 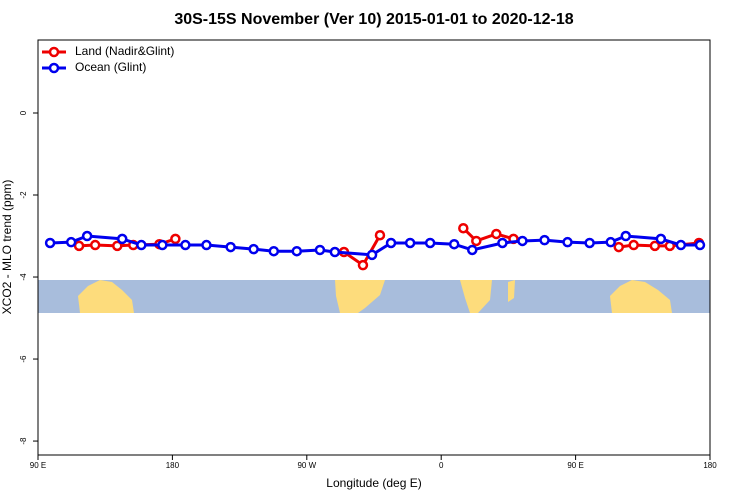 What do you see at coordinates (441, 465) in the screenshot?
I see `x-tick-label: 0` at bounding box center [441, 465].